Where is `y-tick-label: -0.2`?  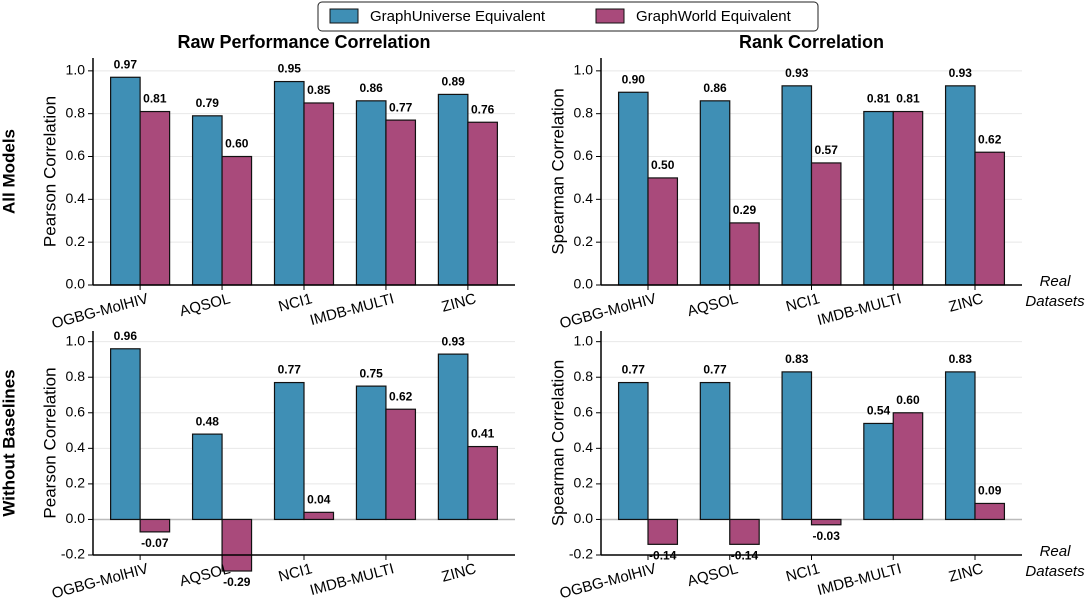 y-tick-label: -0.2 is located at coordinates (581, 554).